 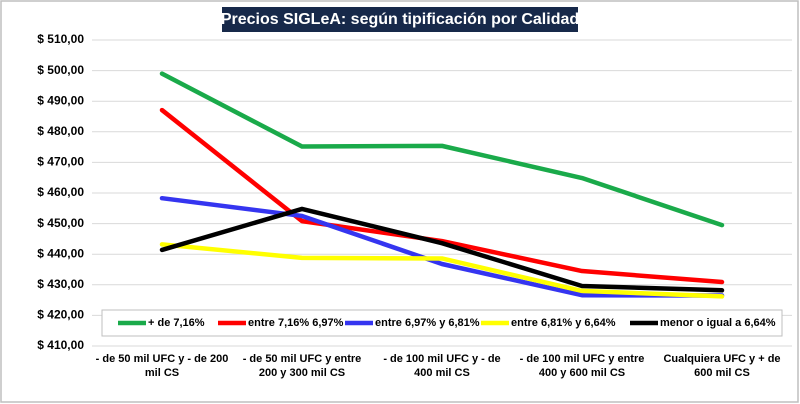 I want to click on y-tick-label: $ 430,00, so click(x=60, y=284).